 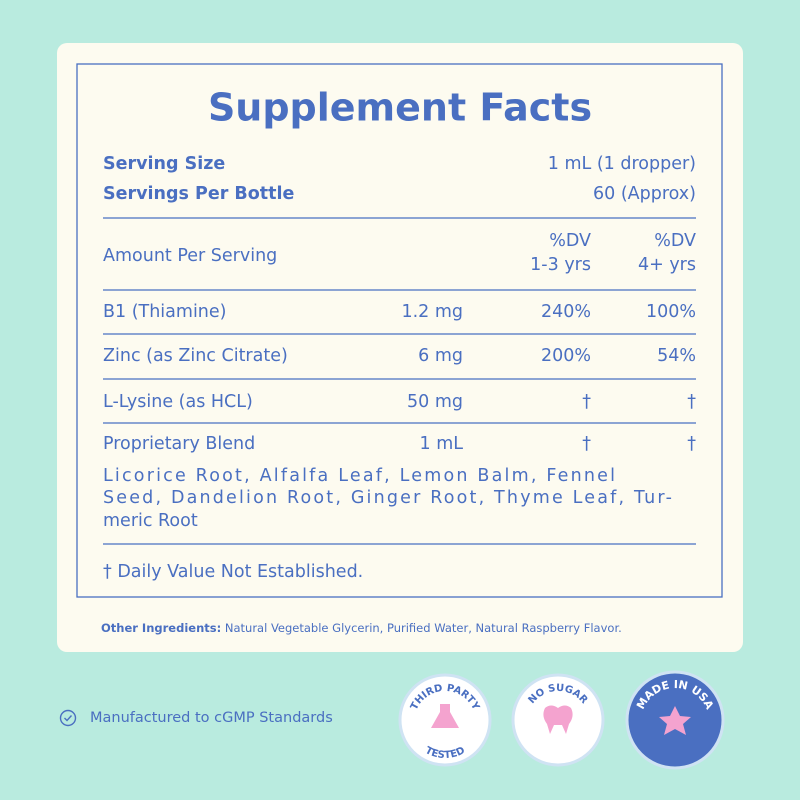 I want to click on column-header: 4+ yrs, so click(x=667, y=265).